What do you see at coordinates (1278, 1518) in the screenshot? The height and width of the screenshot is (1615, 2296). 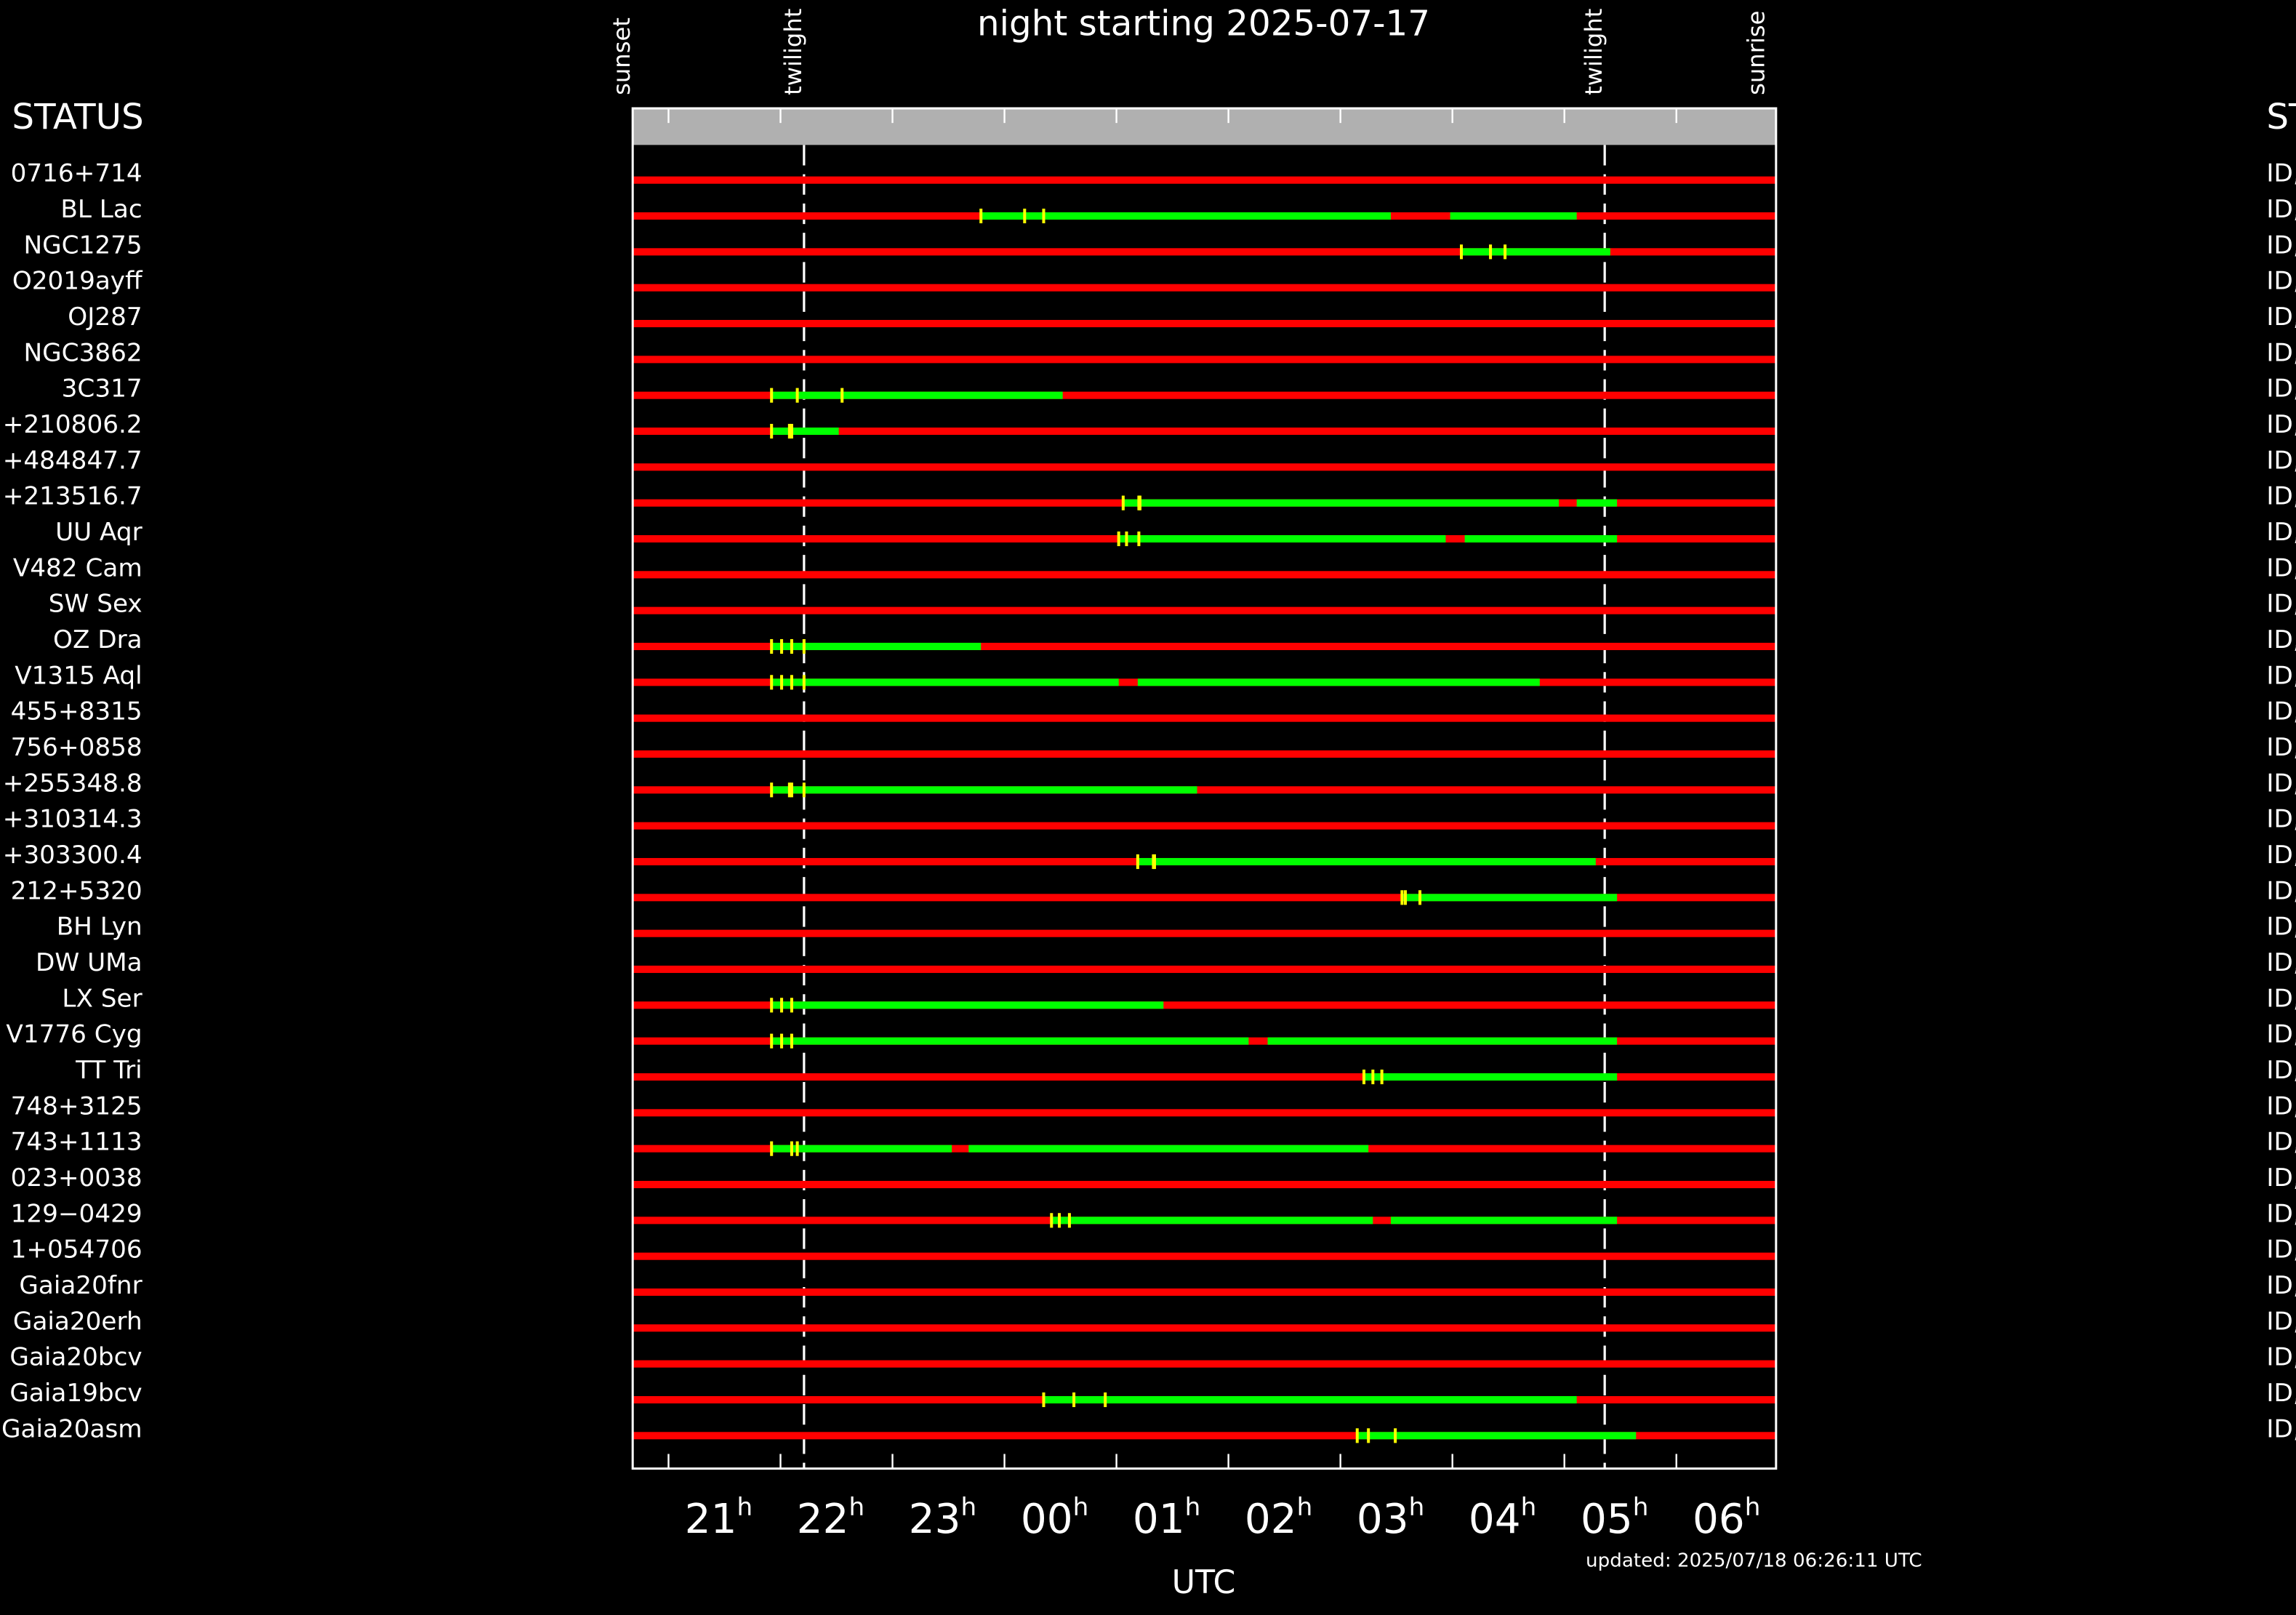 I see `x-tick-label: 02h` at bounding box center [1278, 1518].